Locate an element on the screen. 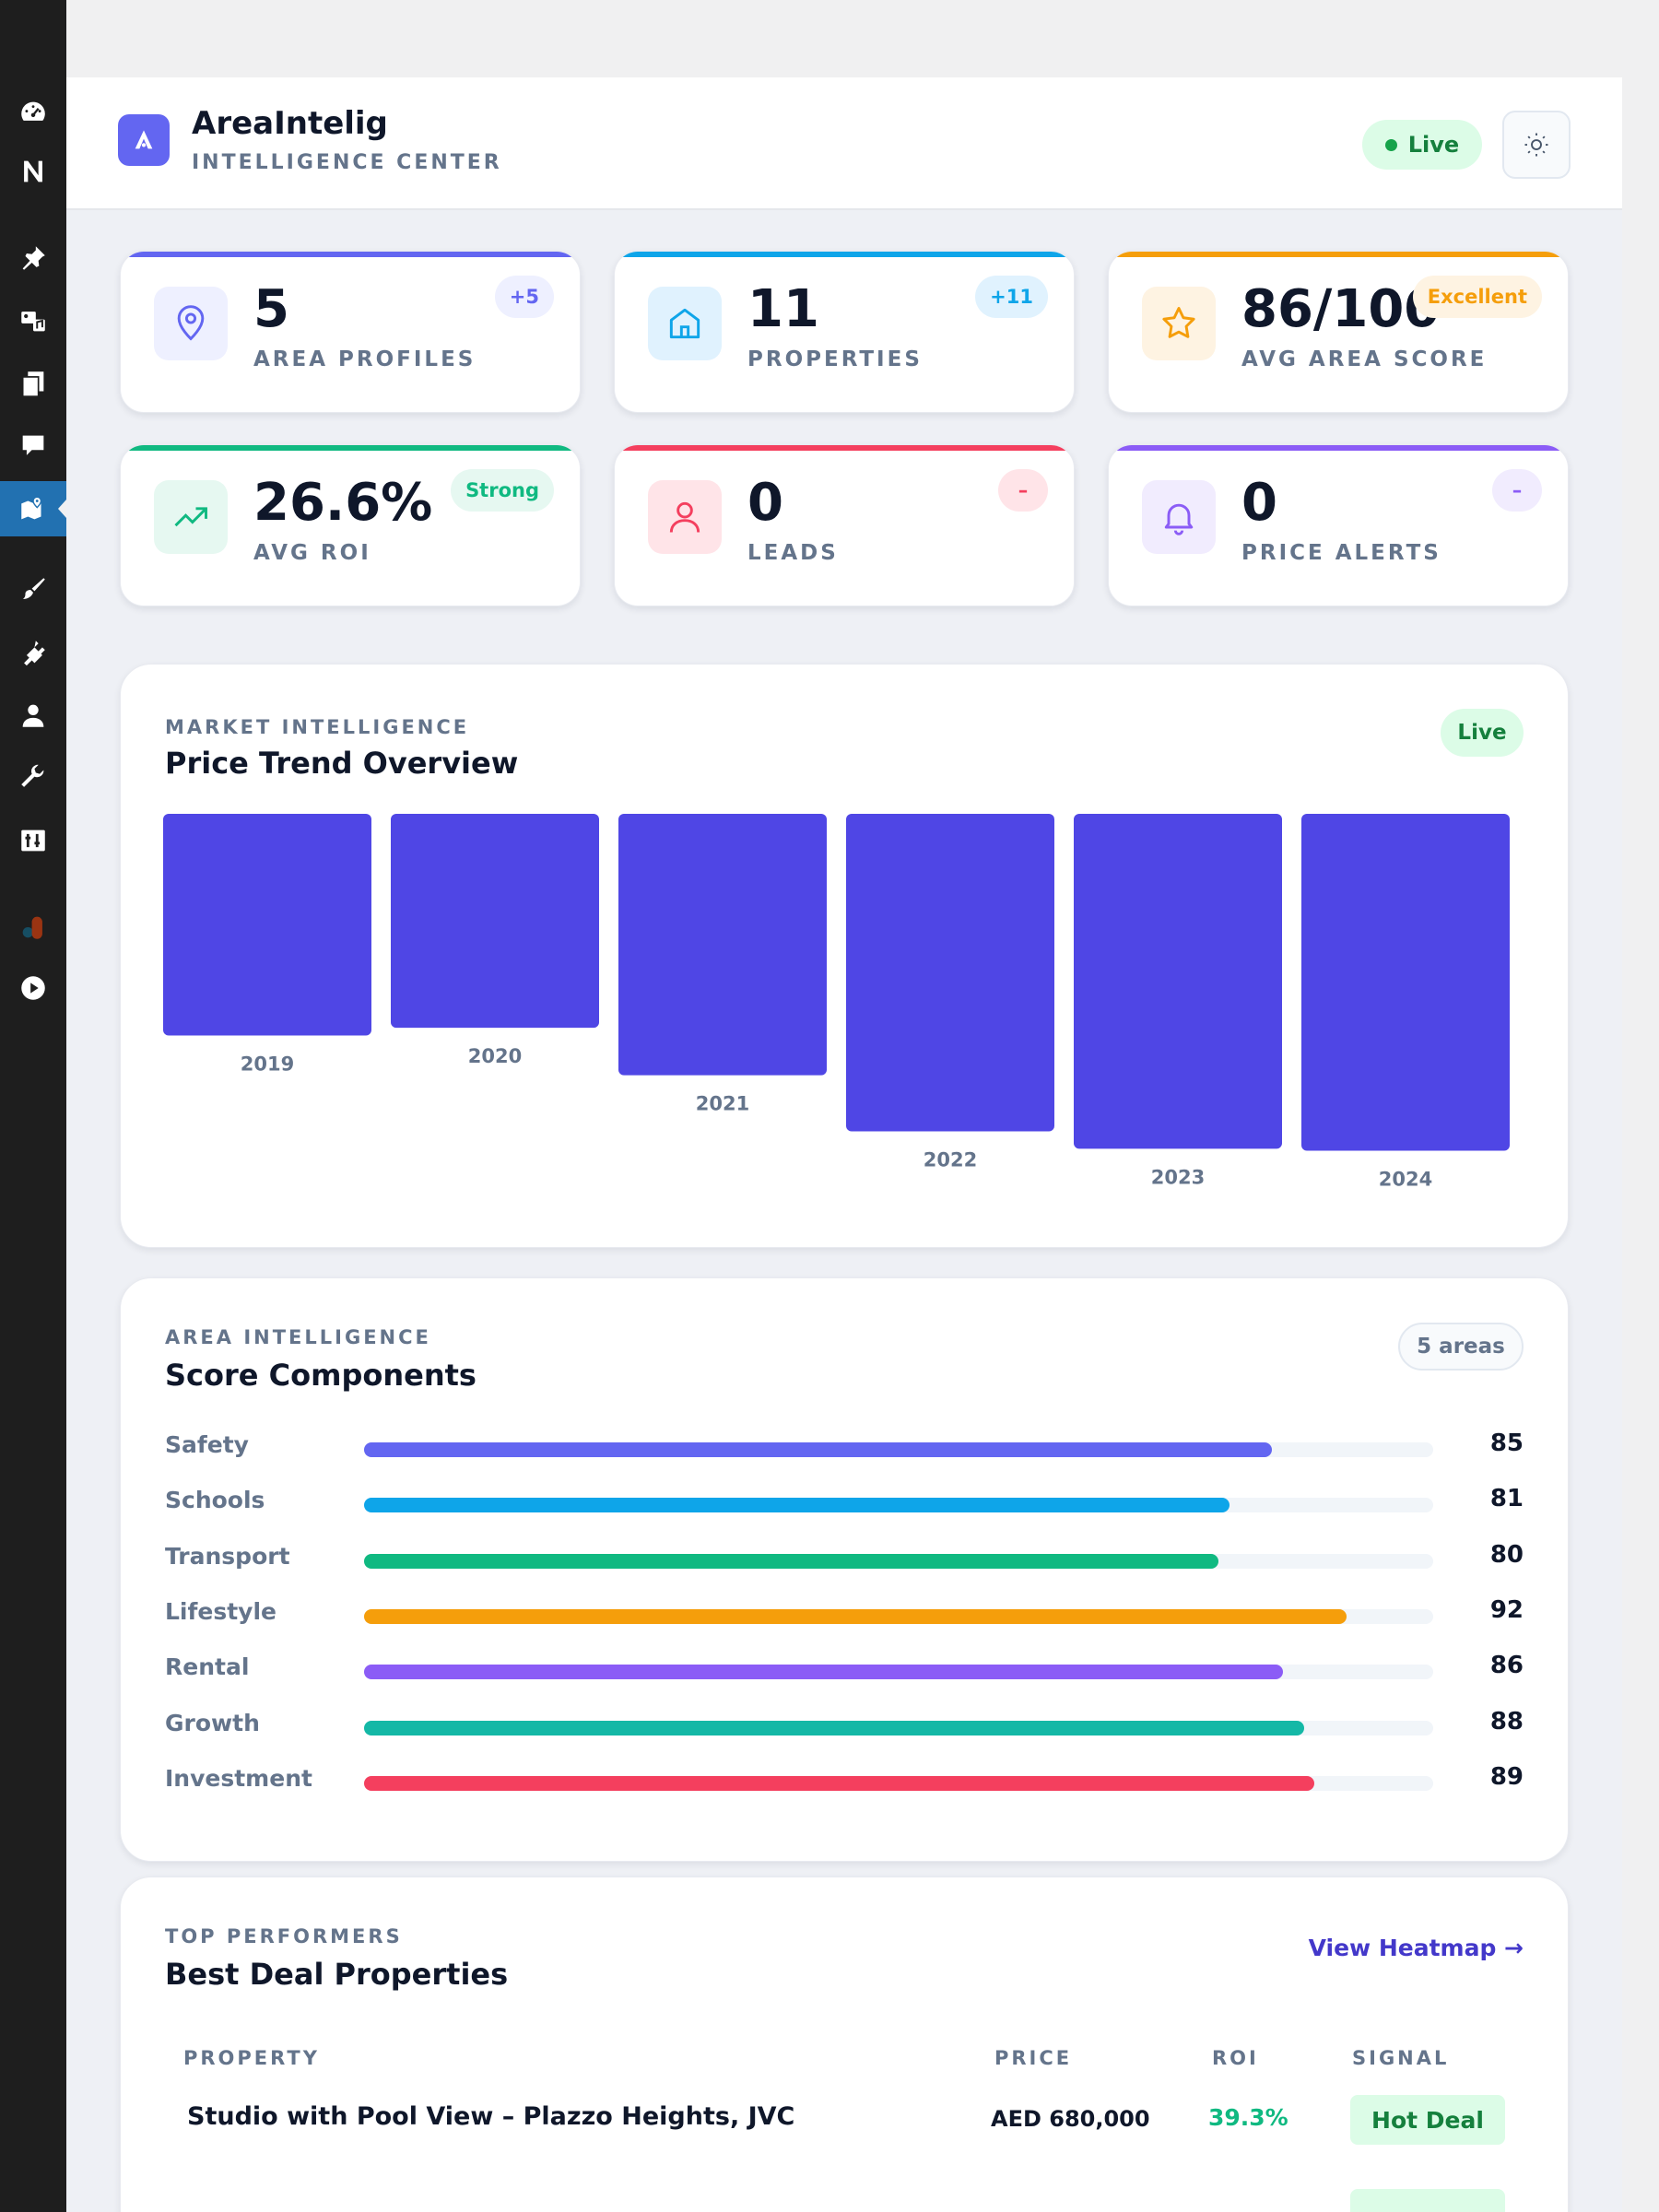 This screenshot has height=2212, width=1659. stat-label: LEADS is located at coordinates (793, 553).